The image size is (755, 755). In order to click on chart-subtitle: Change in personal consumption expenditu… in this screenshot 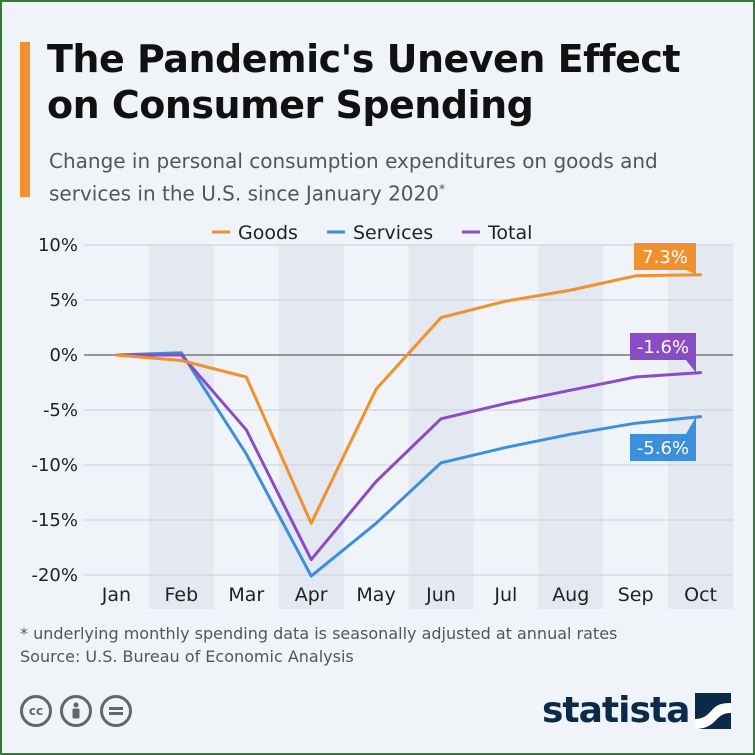, I will do `click(374, 177)`.